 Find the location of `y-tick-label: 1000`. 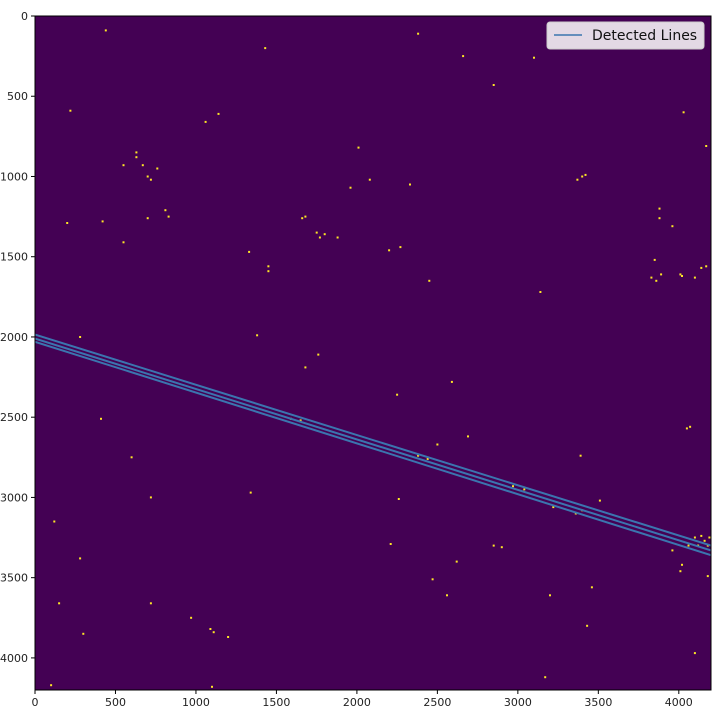

y-tick-label: 1000 is located at coordinates (14, 176).